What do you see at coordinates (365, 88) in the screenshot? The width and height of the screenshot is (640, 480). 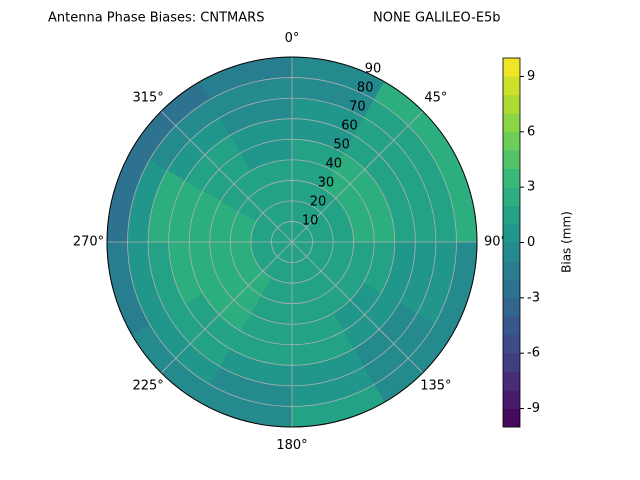 I see `r-tick-label: 80` at bounding box center [365, 88].